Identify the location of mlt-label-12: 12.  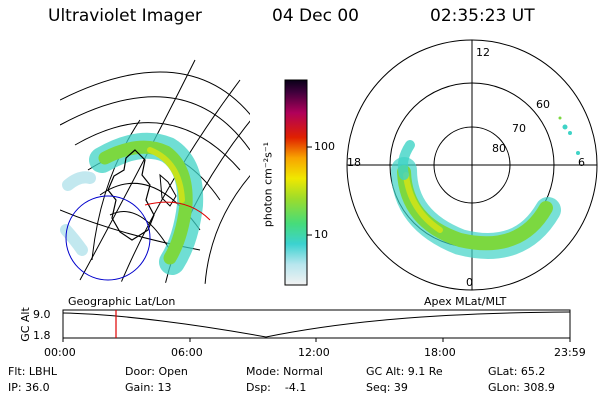
(483, 52).